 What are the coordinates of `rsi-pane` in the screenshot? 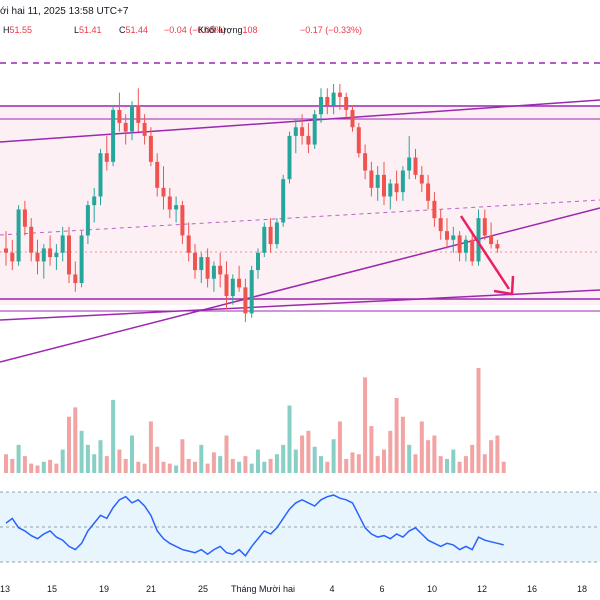 It's located at (300, 527).